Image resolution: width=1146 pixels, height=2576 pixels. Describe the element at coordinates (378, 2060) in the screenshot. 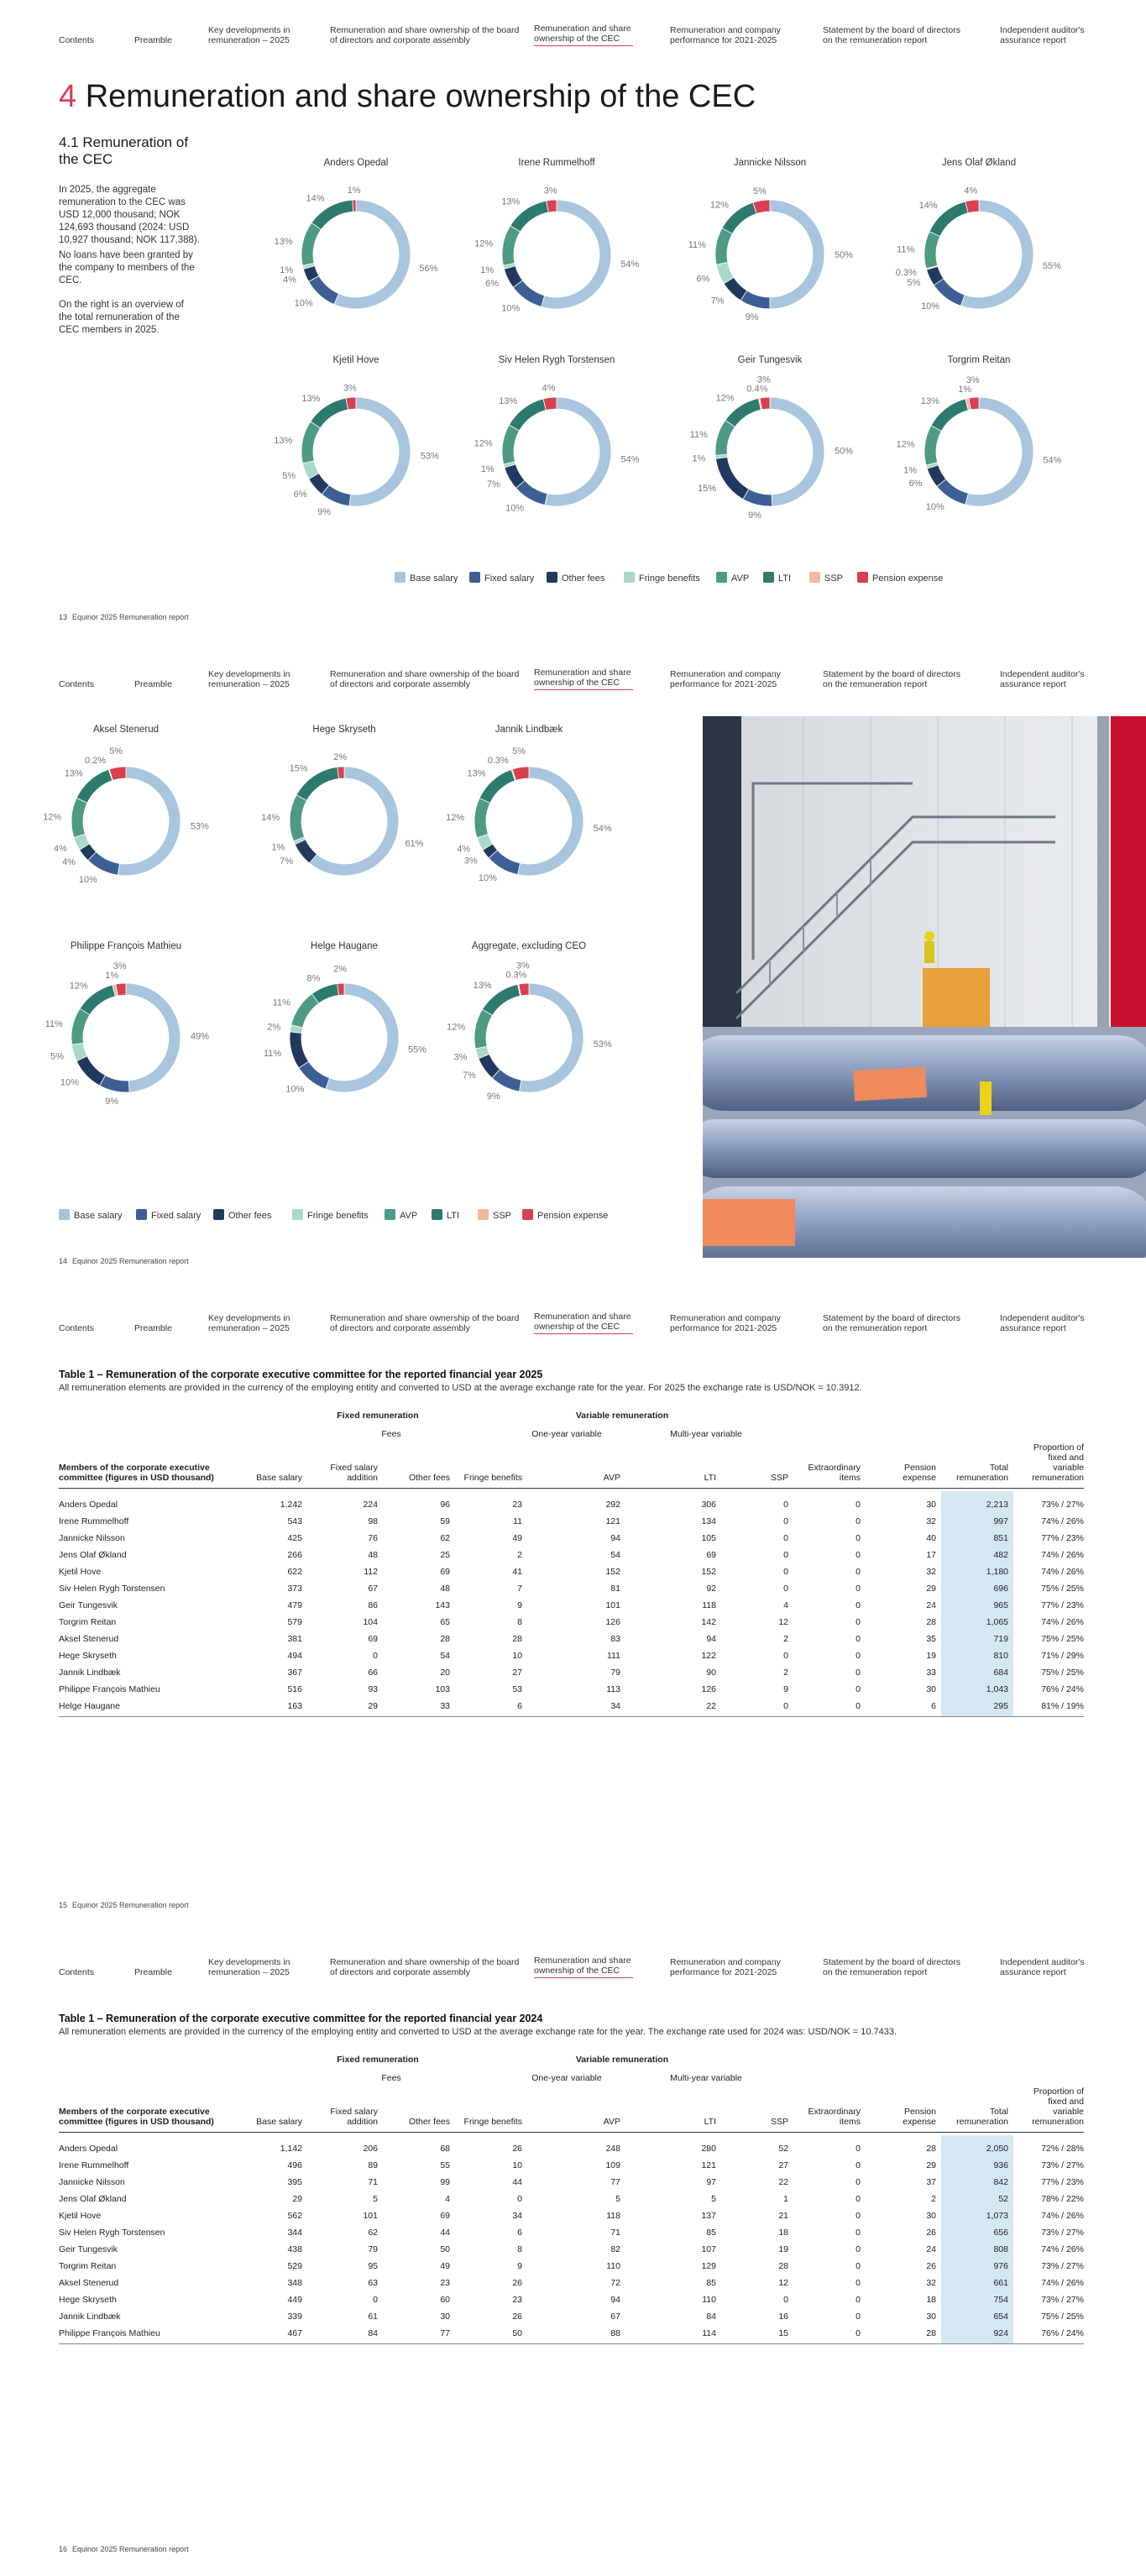

I see `group-header: Fixed remuneration` at that location.